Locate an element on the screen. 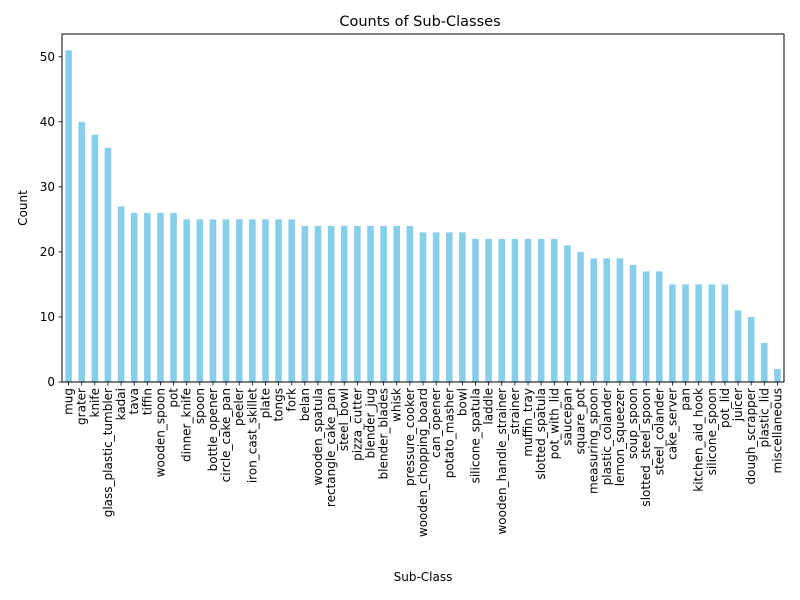 Image resolution: width=800 pixels, height=600 pixels. x-tick-label: tava is located at coordinates (134, 401).